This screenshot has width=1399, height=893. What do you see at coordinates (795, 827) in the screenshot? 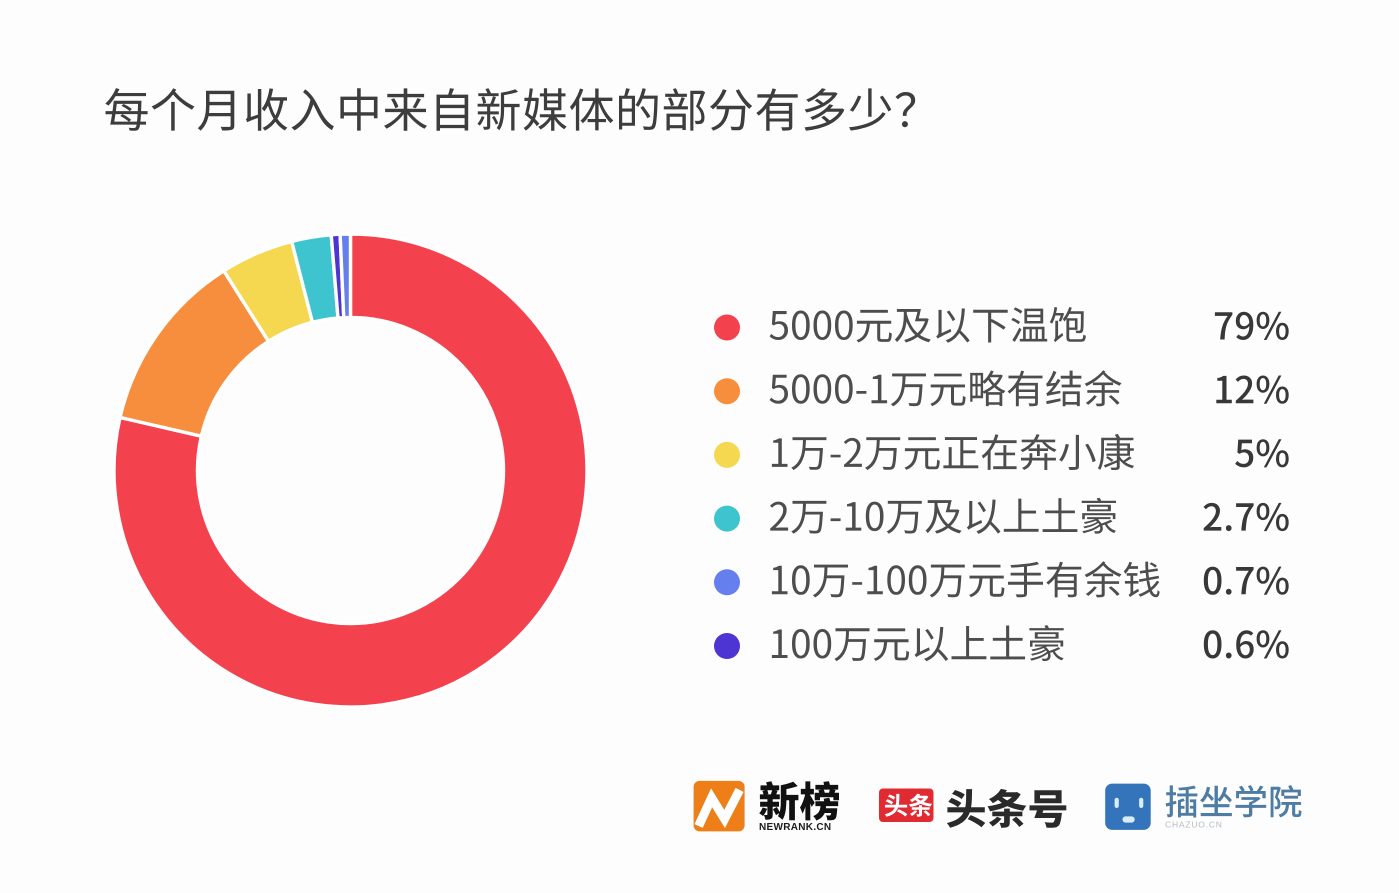
I see `svg-text: NEWRANK.CN` at bounding box center [795, 827].